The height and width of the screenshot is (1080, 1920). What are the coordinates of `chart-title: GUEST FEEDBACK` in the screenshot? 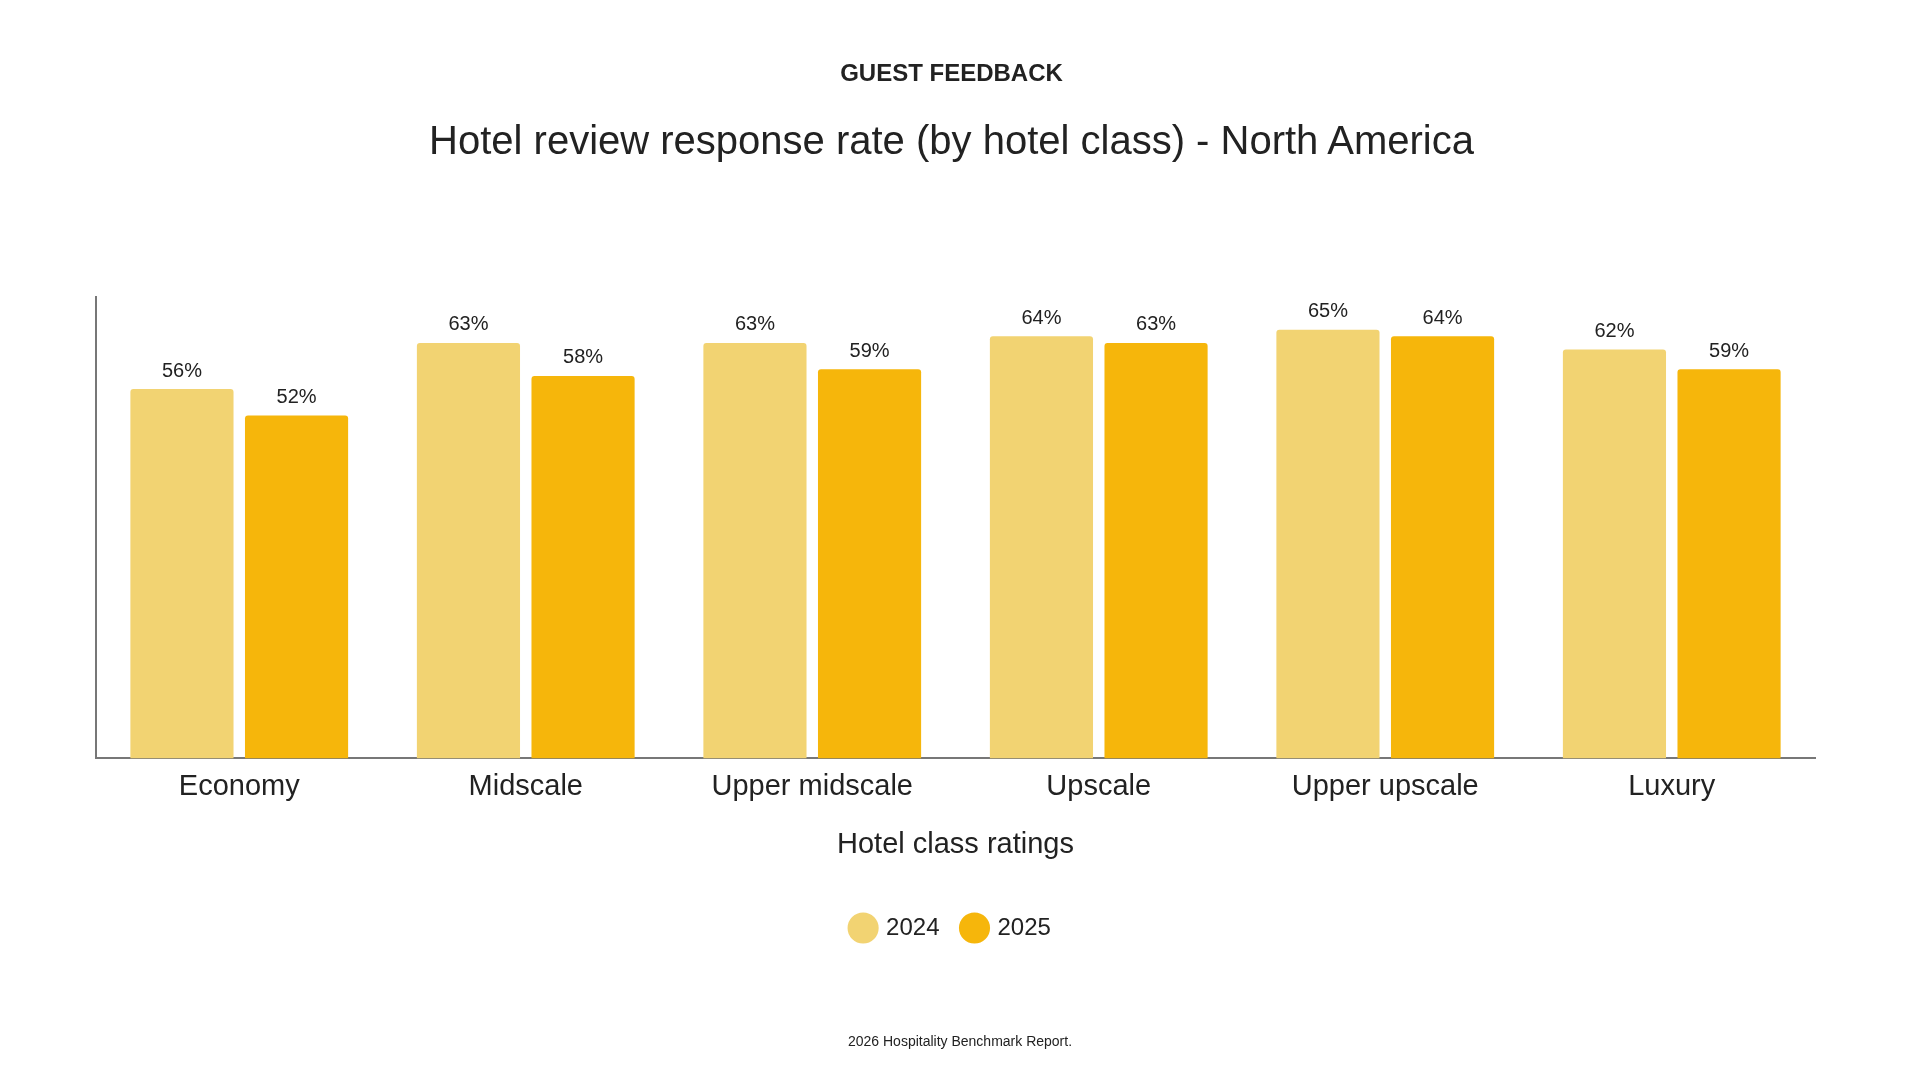 It's located at (952, 73).